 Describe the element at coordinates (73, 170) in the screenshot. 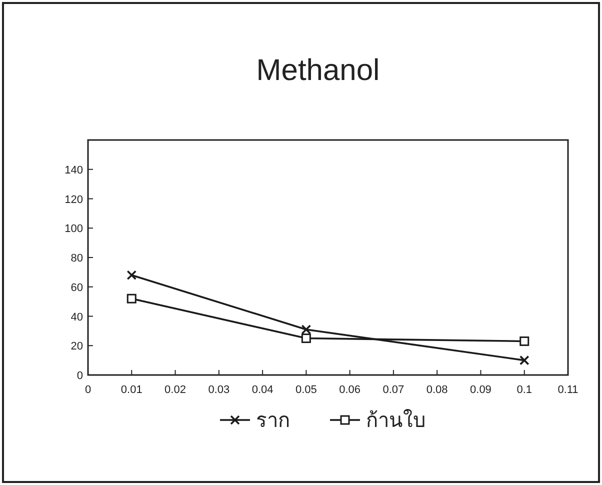

I see `y-tick-label: 140` at that location.